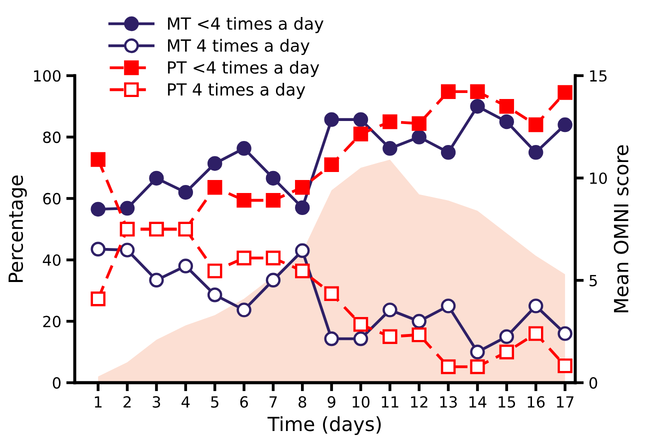  What do you see at coordinates (419, 402) in the screenshot?
I see `x-tick-label: 12` at bounding box center [419, 402].